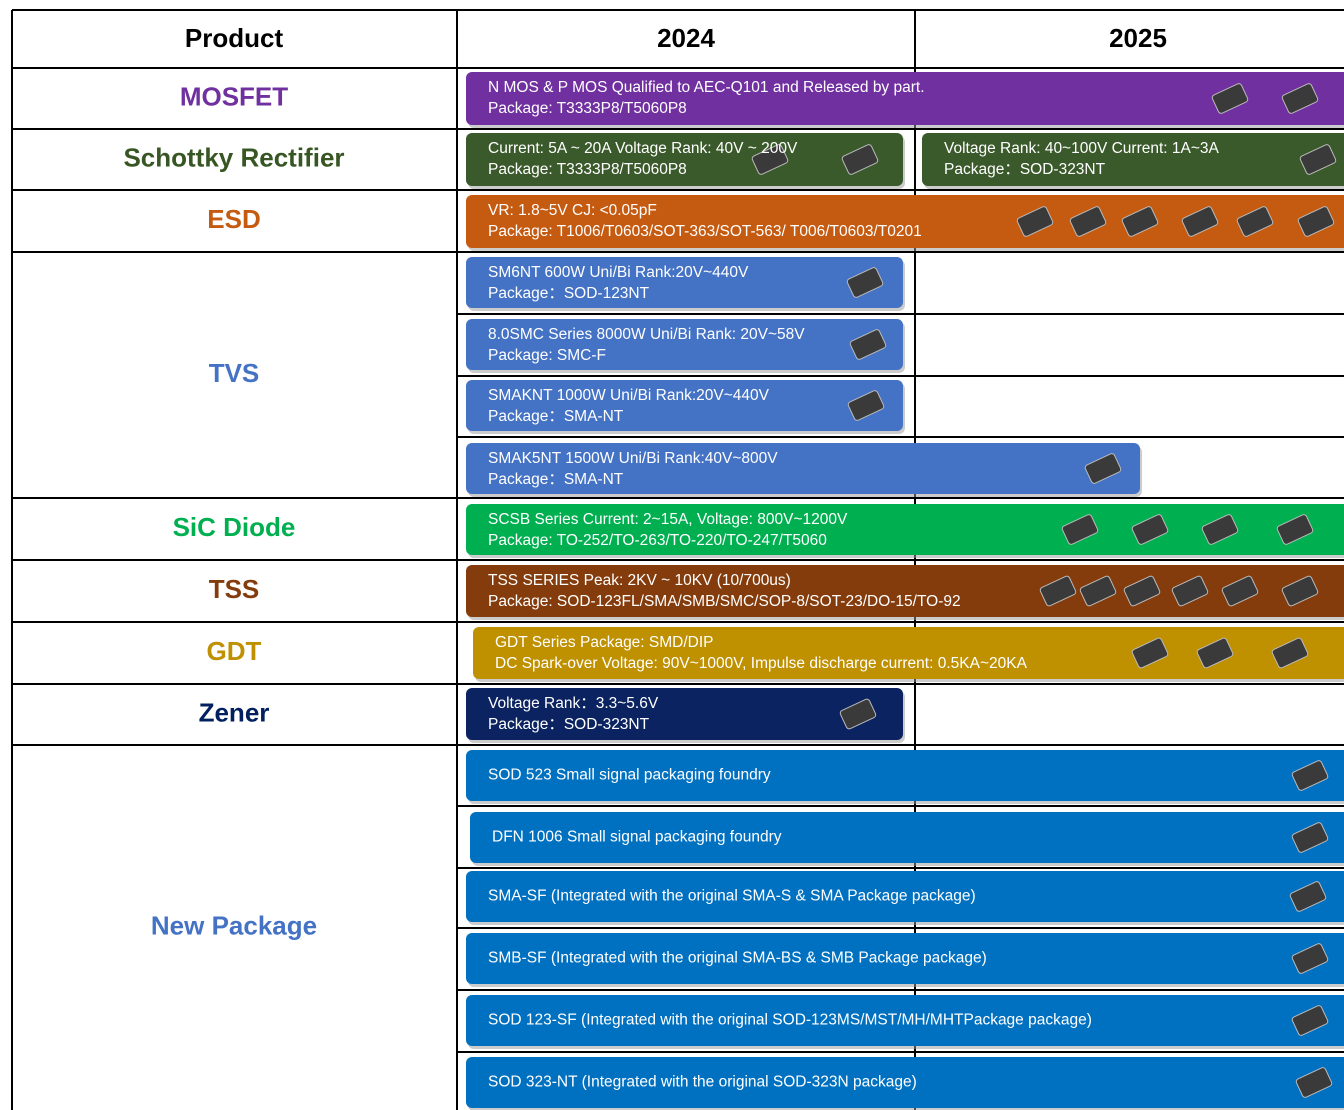 The height and width of the screenshot is (1110, 1344). What do you see at coordinates (637, 837) in the screenshot?
I see `bar-text: DFN 1006 Small signal packaging foundry` at bounding box center [637, 837].